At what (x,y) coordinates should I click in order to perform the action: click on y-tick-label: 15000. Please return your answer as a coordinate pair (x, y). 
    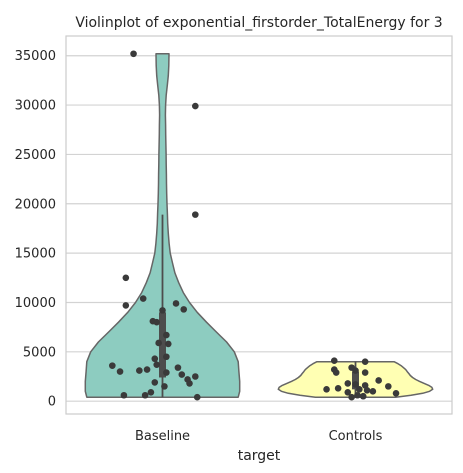
    Looking at the image, I should click on (35, 254).